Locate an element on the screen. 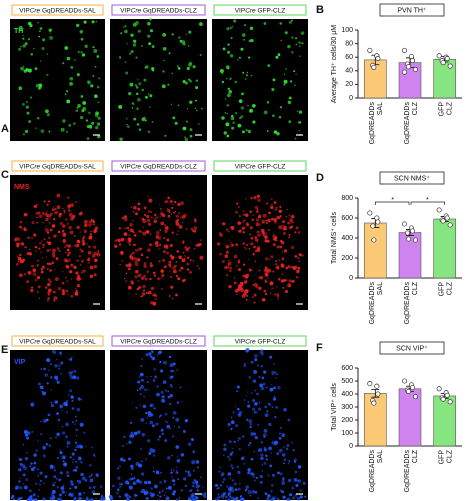  panel-letter: A is located at coordinates (5, 129).